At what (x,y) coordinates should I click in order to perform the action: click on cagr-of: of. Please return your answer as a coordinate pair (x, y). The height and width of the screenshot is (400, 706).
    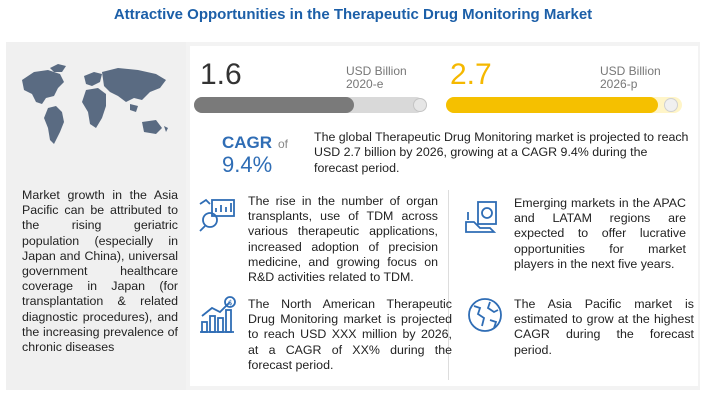
    Looking at the image, I should click on (283, 144).